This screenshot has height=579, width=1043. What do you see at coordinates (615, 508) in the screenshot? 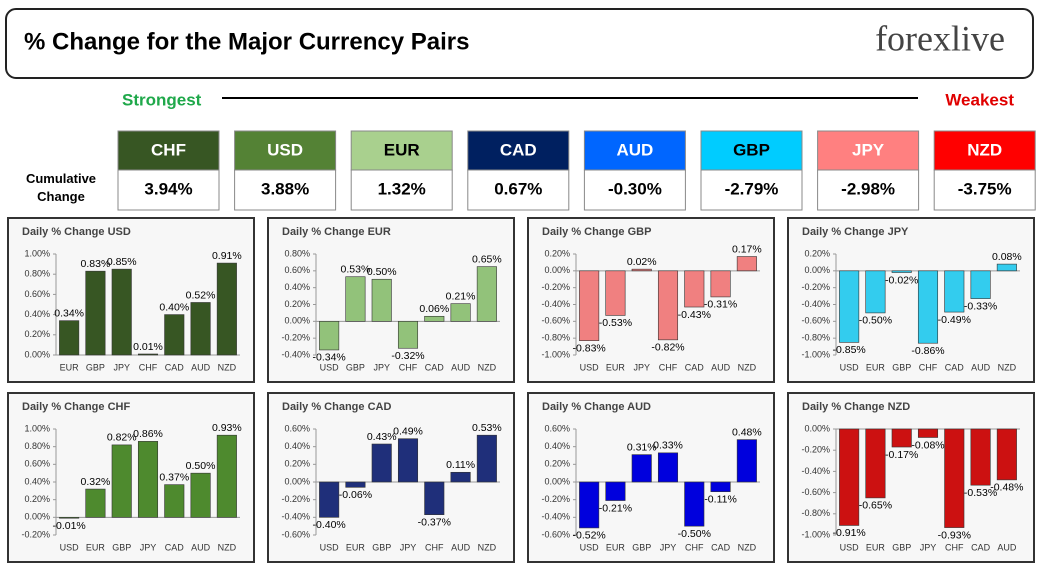
I see `value-label: -0.21%` at bounding box center [615, 508].